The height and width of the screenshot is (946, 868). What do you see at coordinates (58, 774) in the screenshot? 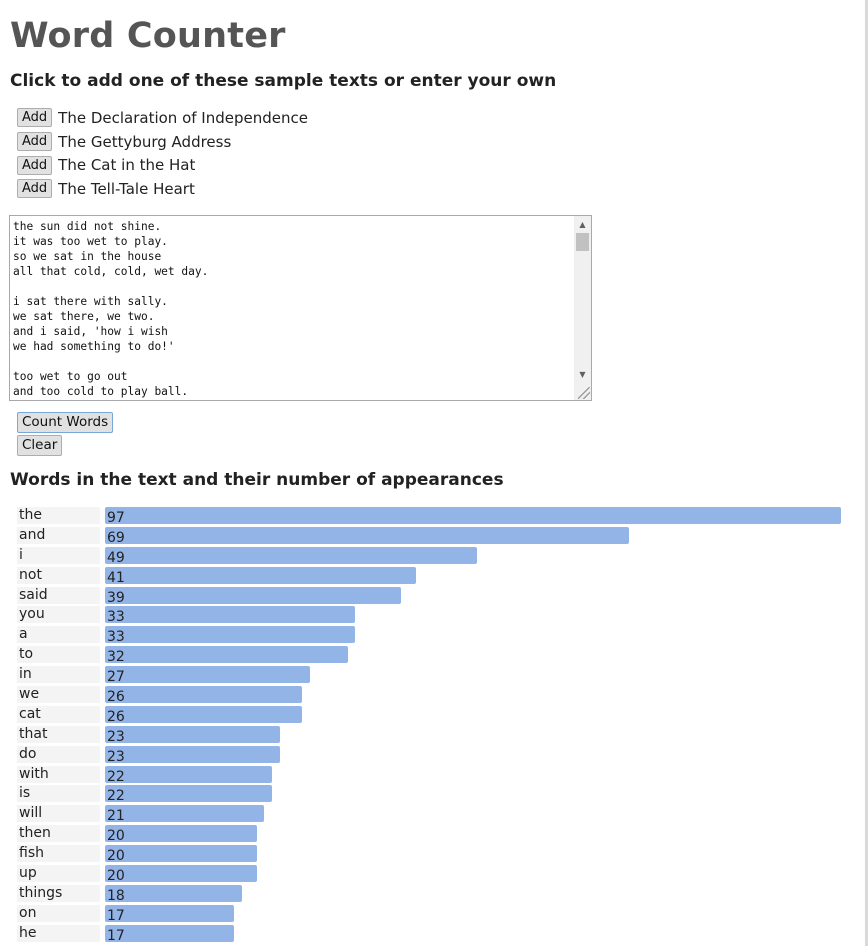
I see `word-label: with` at bounding box center [58, 774].